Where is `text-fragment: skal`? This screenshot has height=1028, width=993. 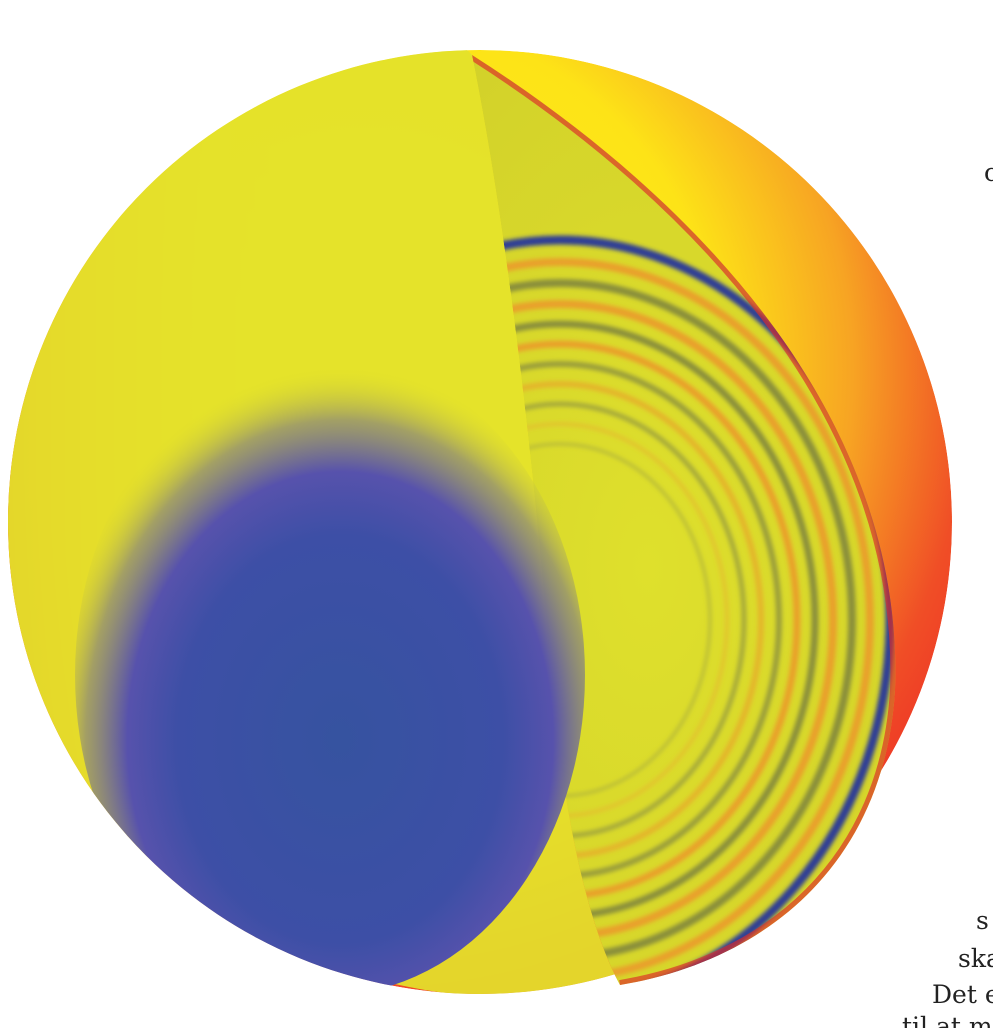 text-fragment: skal is located at coordinates (975, 958).